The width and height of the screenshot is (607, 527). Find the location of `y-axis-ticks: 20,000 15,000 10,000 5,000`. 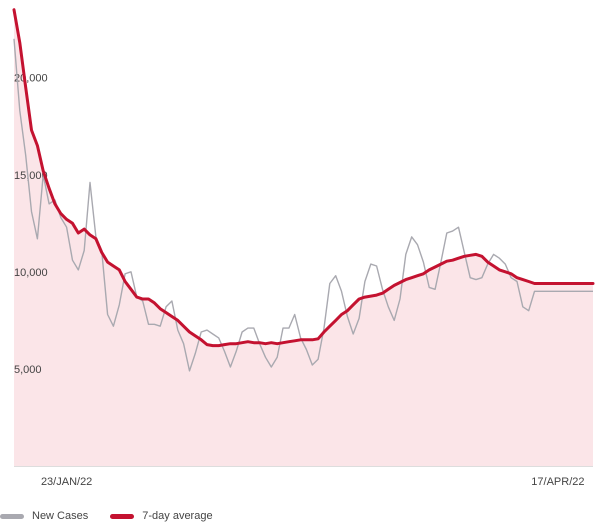

y-axis-ticks: 20,000 15,000 10,000 5,000 is located at coordinates (31, 224).